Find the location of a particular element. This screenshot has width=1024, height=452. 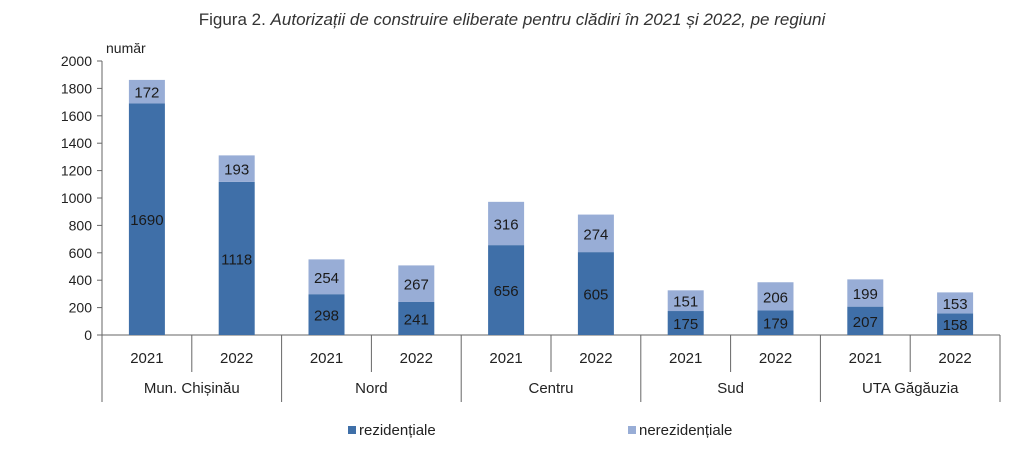

legend-nerezidentiale-label: nerezidențiale is located at coordinates (685, 430).